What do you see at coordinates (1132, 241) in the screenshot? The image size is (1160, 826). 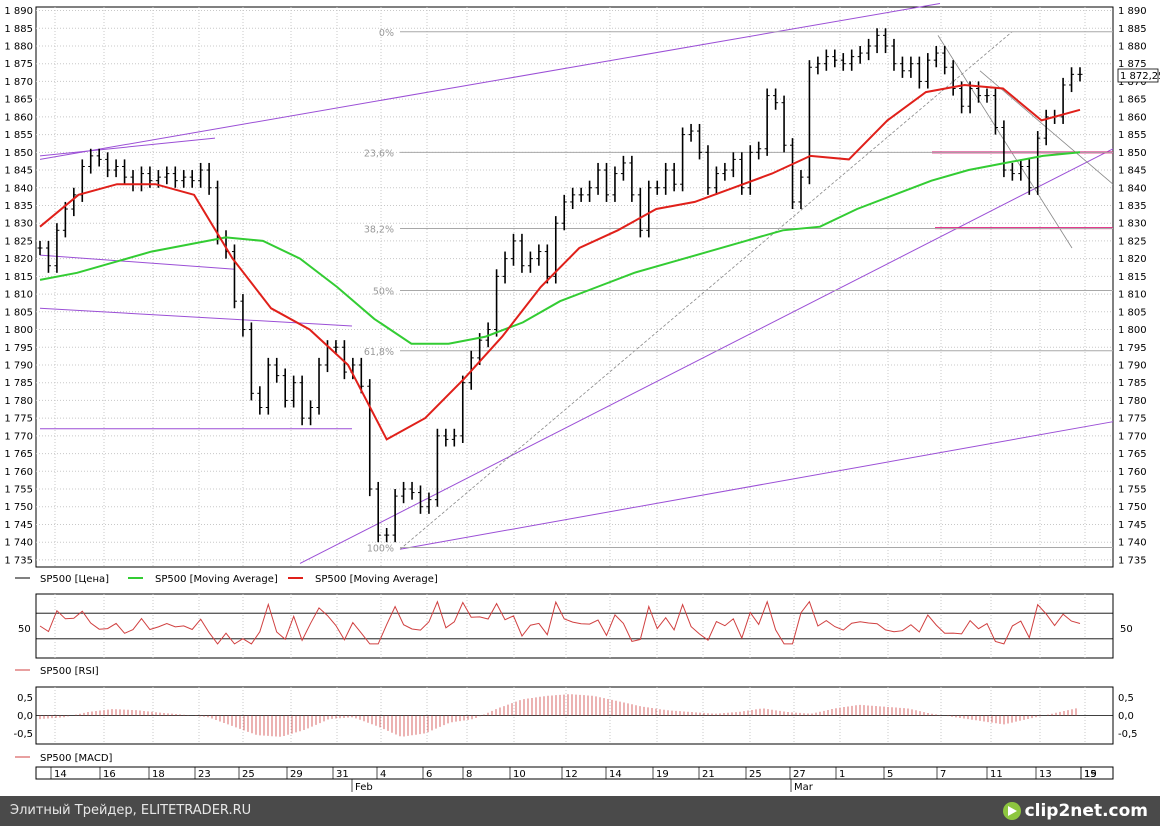 I see `y-tick-label-right: 1 825` at bounding box center [1132, 241].